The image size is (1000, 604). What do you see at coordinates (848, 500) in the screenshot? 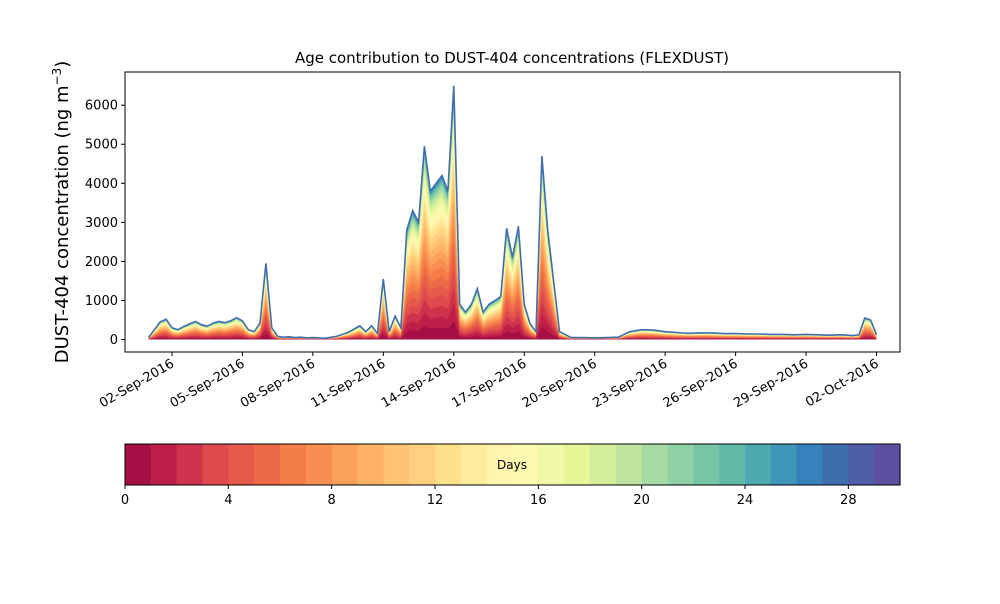
I see `colorbar-tick-label: 28` at bounding box center [848, 500].